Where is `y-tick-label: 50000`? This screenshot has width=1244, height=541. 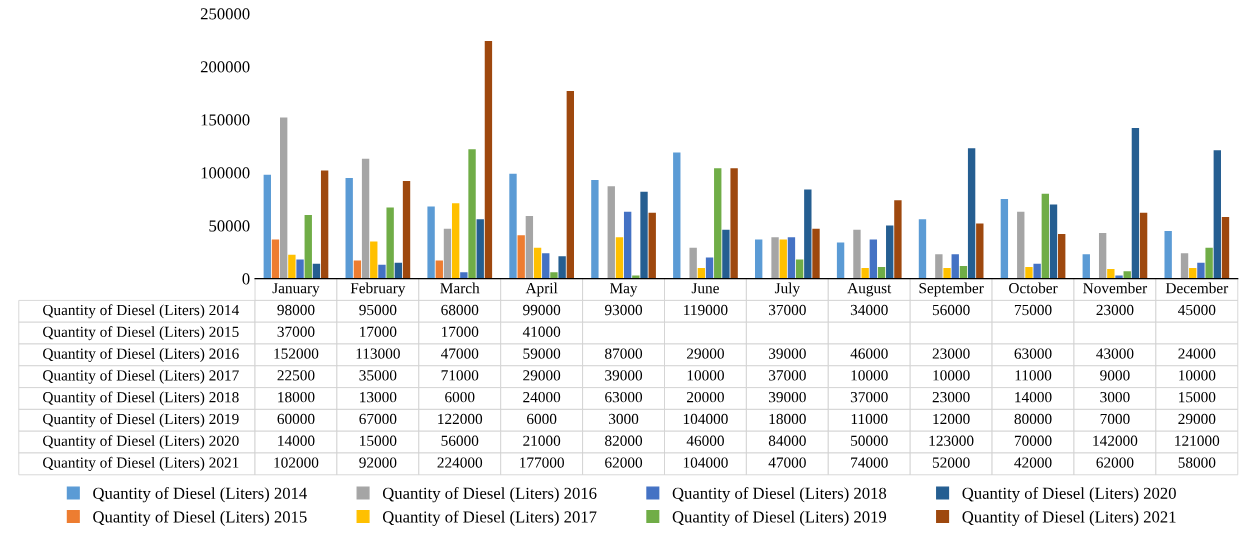 y-tick-label: 50000 is located at coordinates (229, 226).